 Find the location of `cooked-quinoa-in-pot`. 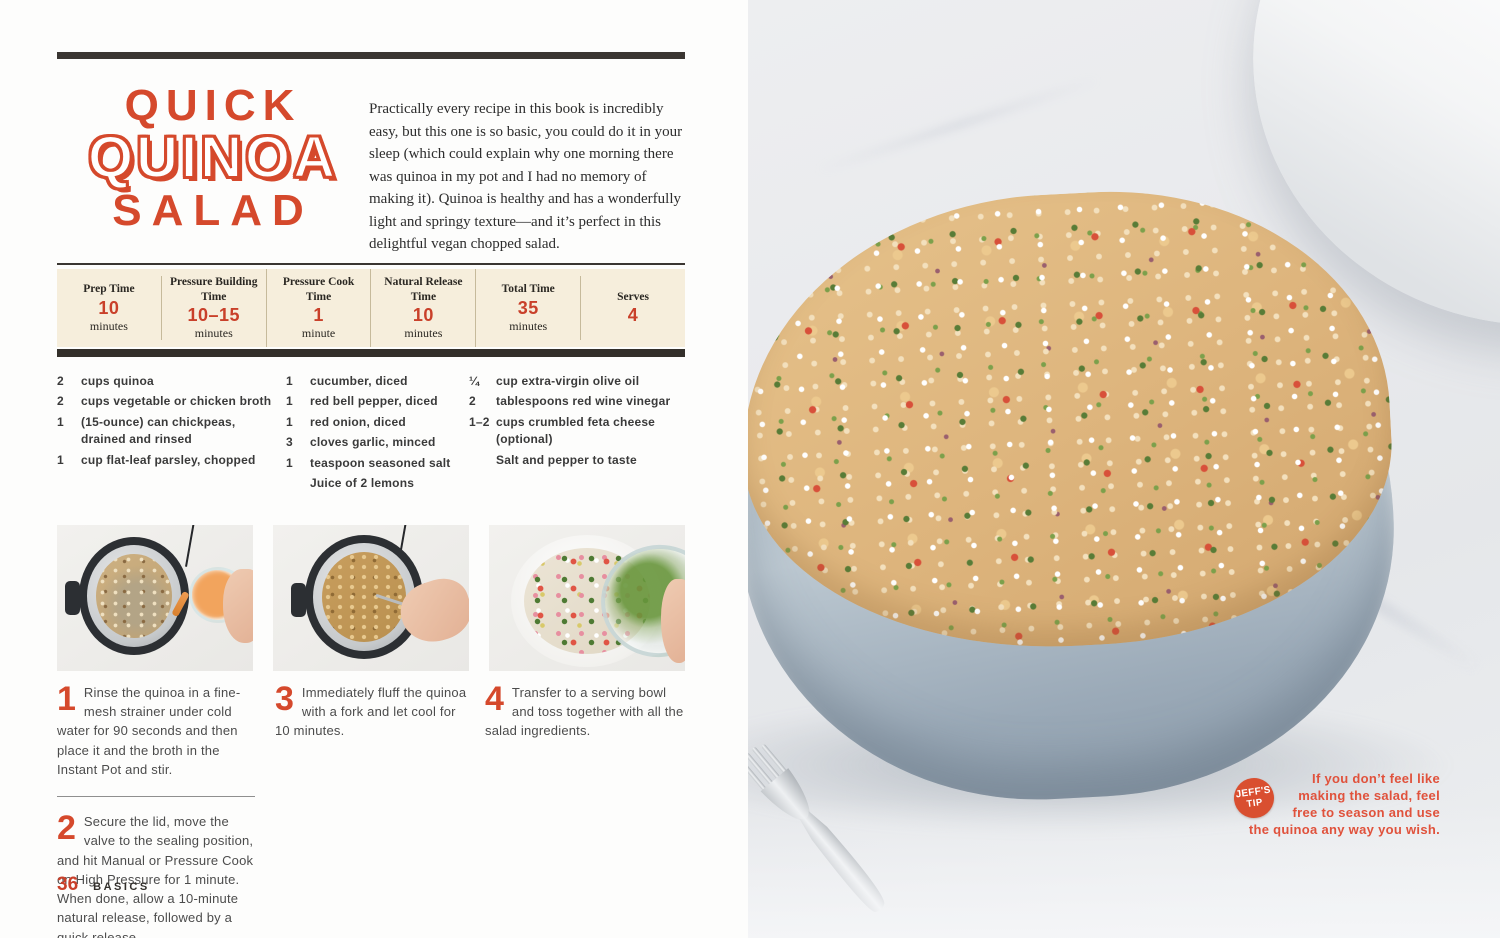

cooked-quinoa-in-pot is located at coordinates (364, 597).